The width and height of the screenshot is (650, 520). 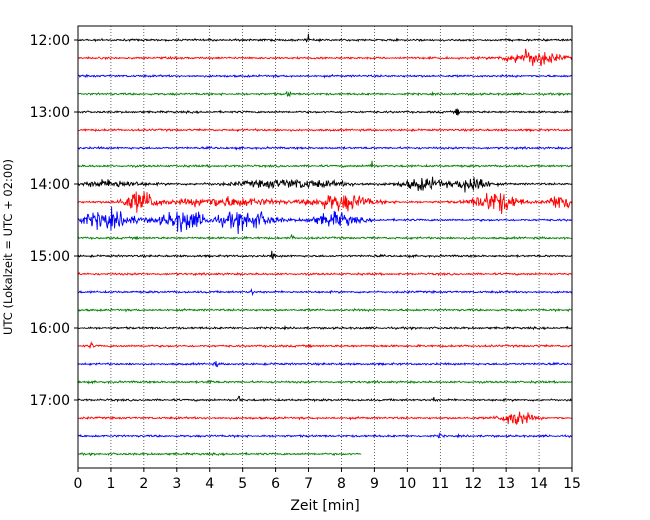 What do you see at coordinates (275, 484) in the screenshot?
I see `x-tick-label-6: 6` at bounding box center [275, 484].